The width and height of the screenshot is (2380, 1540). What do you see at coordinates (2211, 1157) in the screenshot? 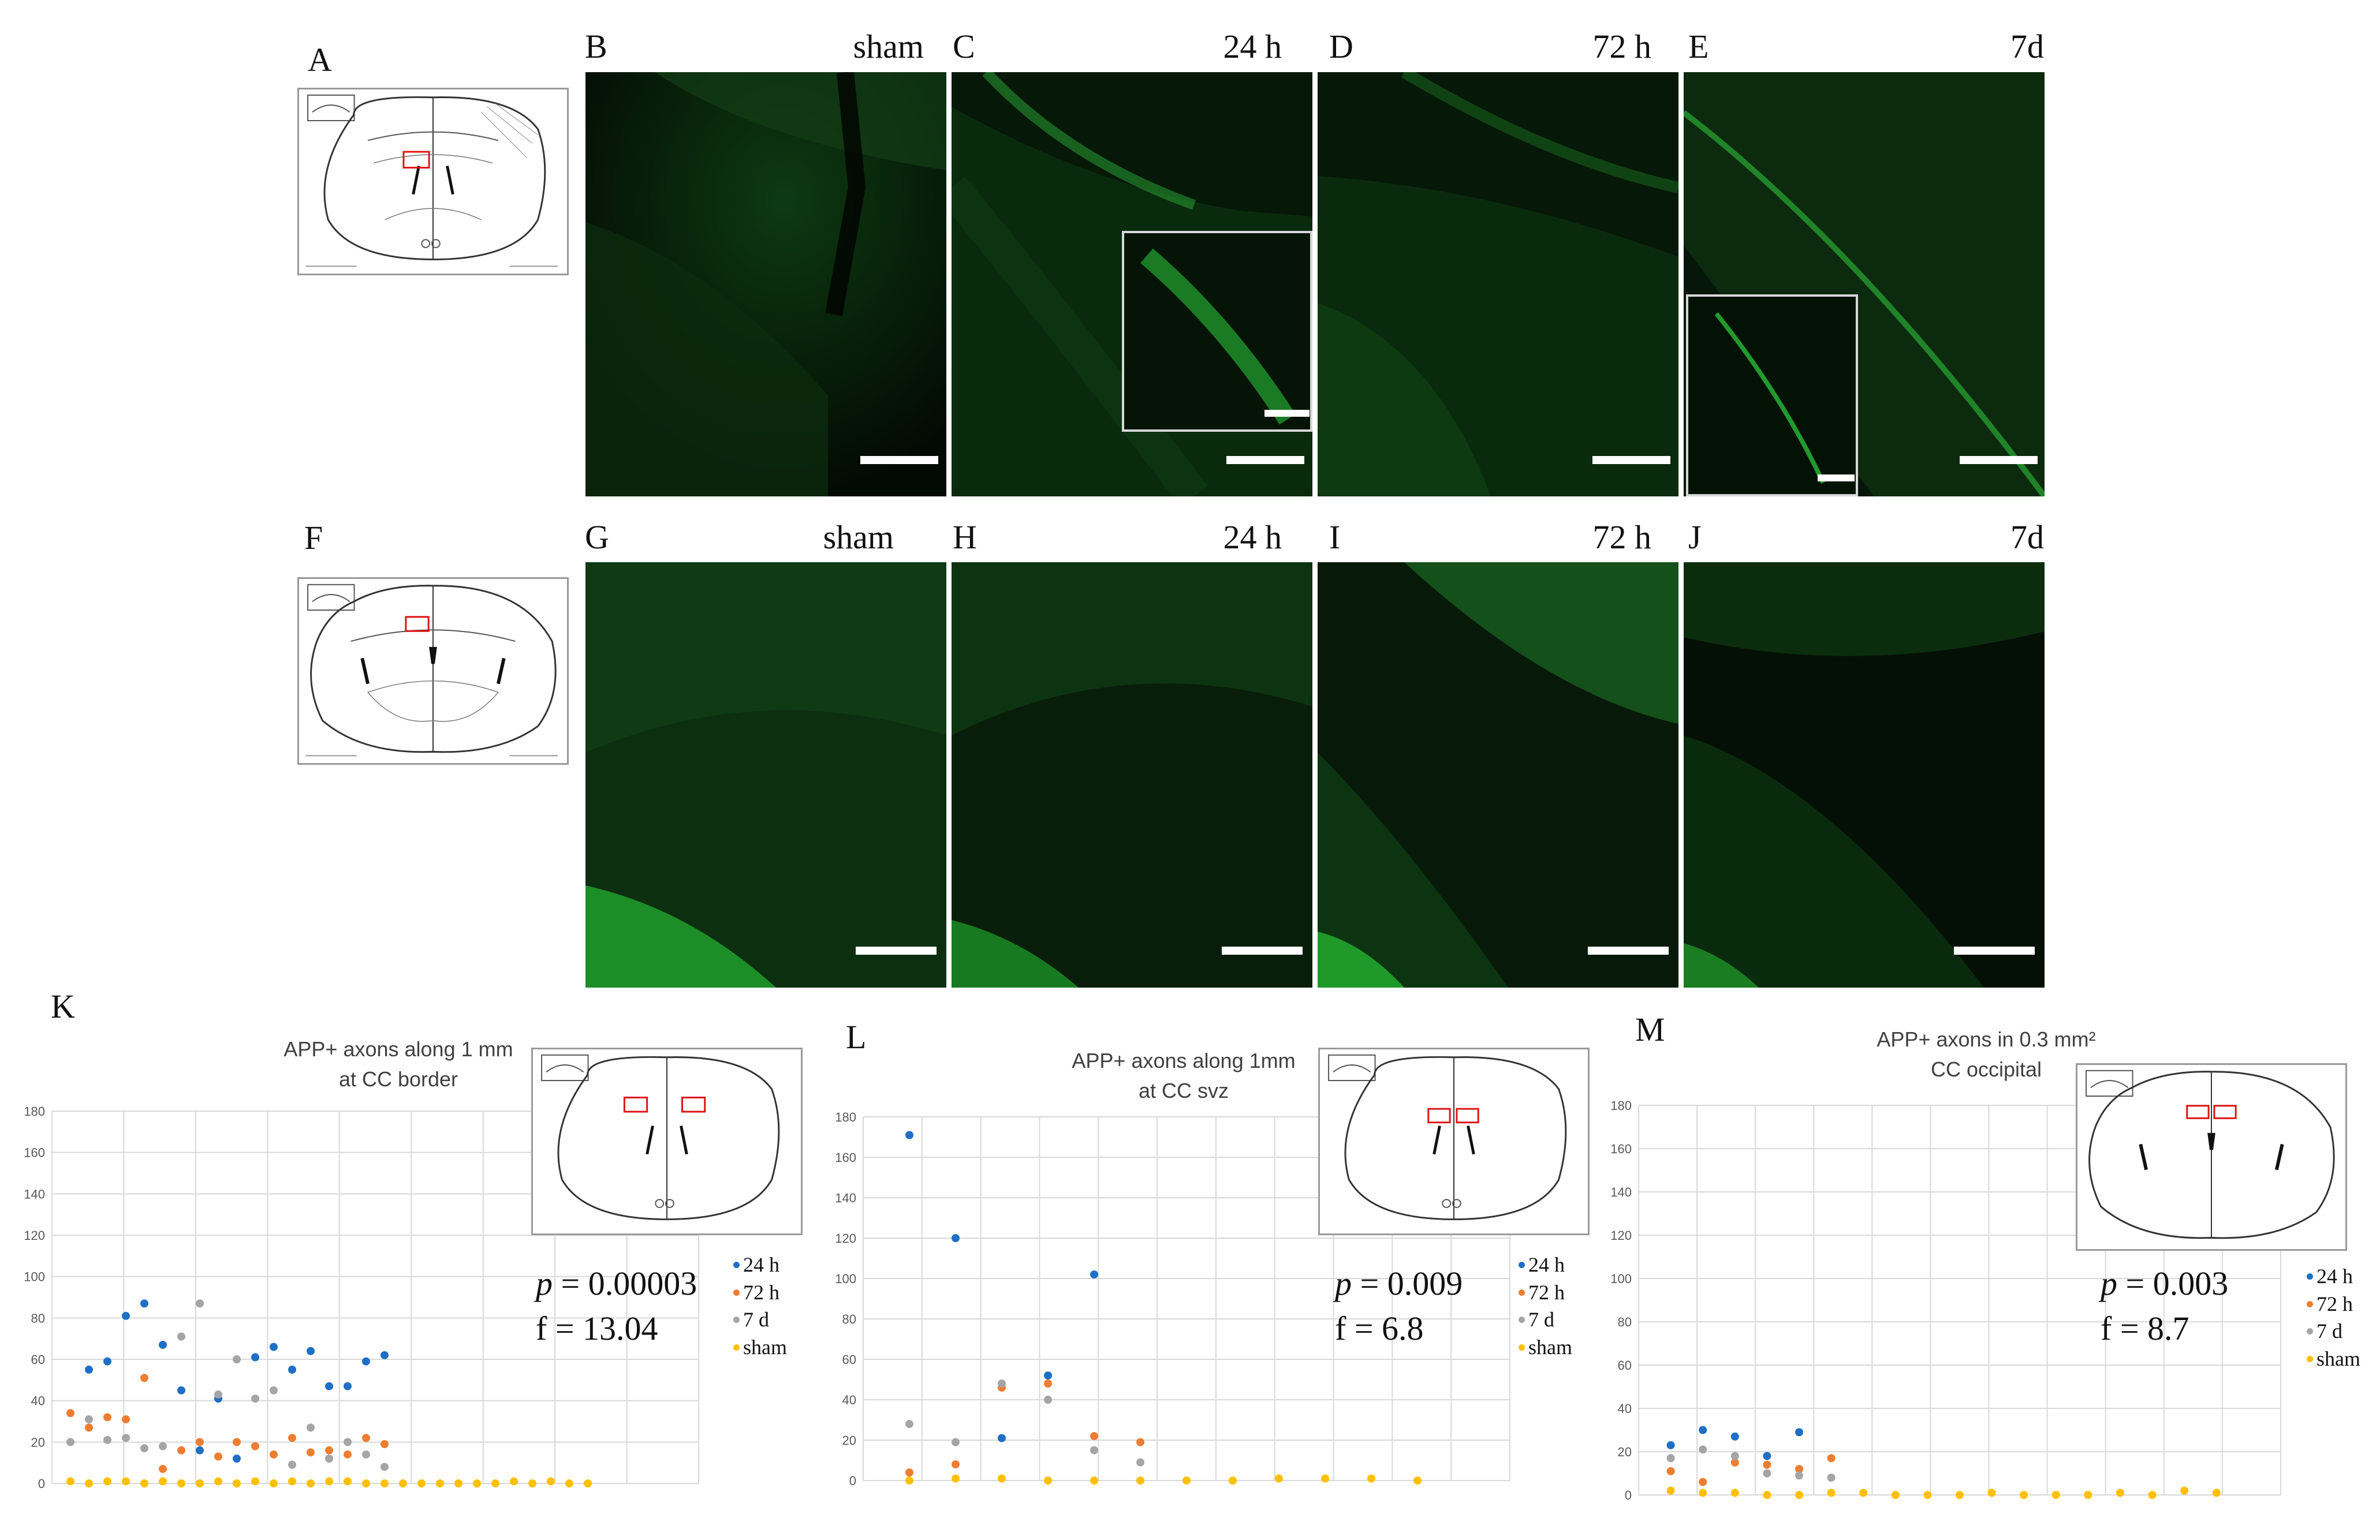
I see `chart-atlas-m` at bounding box center [2211, 1157].